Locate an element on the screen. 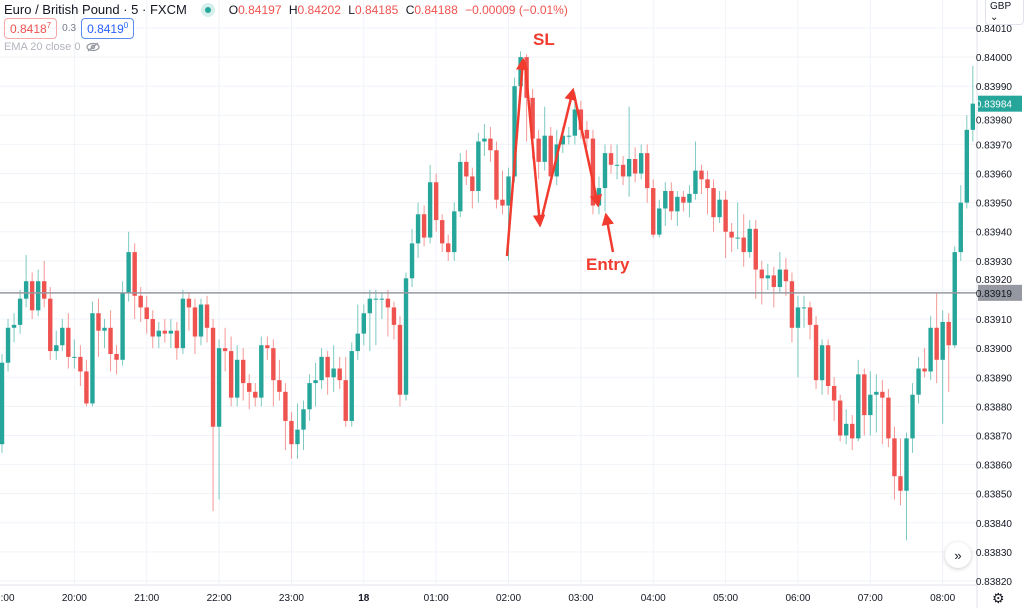  eye-off-icon is located at coordinates (93, 47).